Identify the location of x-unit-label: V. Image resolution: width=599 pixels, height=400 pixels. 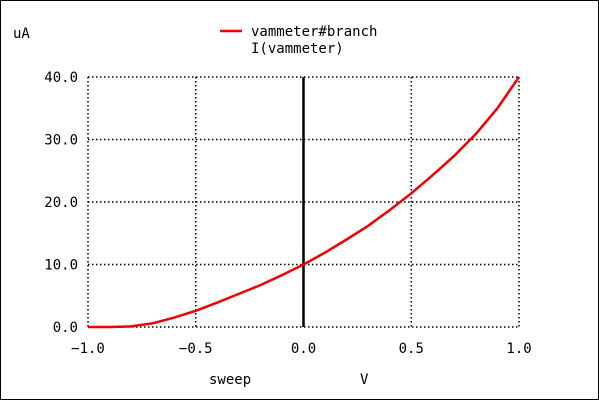
(364, 380).